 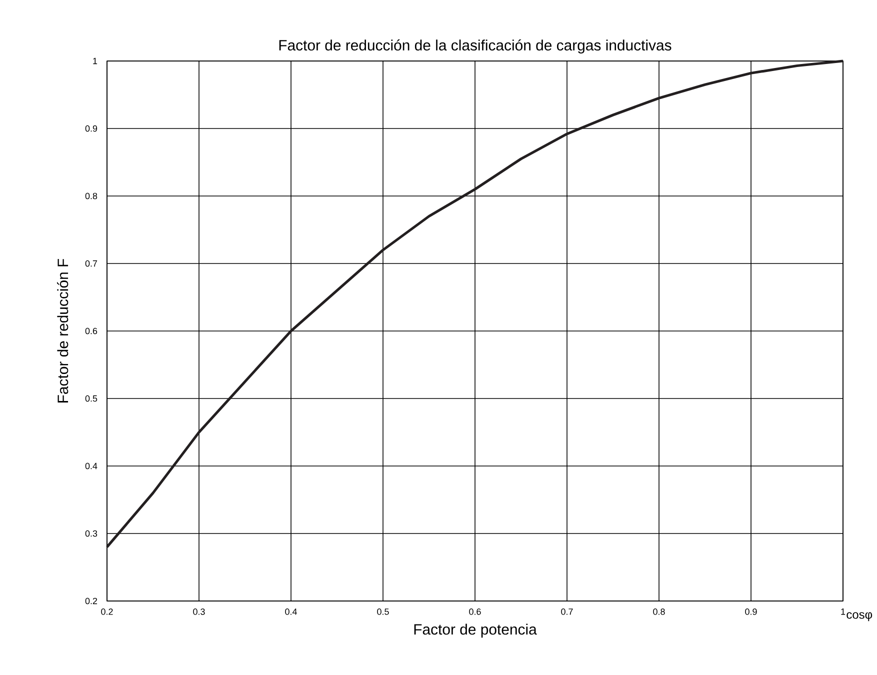 I want to click on x-tick-label: 0.4, so click(x=291, y=611).